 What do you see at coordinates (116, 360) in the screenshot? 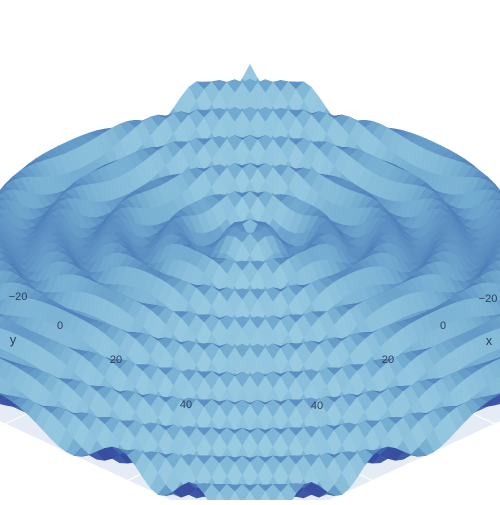
I see `y-tick-label: 20` at bounding box center [116, 360].